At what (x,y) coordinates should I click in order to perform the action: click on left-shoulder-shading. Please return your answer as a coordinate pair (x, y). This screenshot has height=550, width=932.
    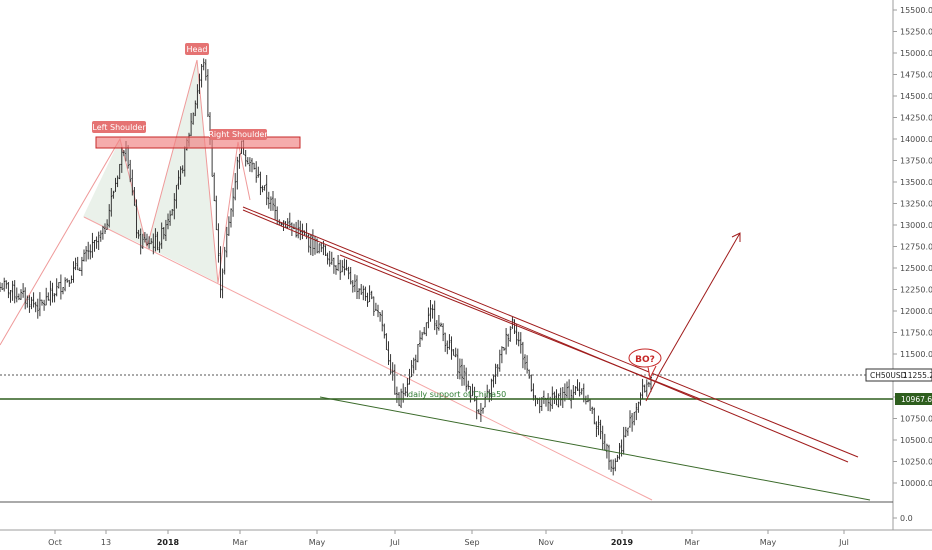
    Looking at the image, I should click on (115, 193).